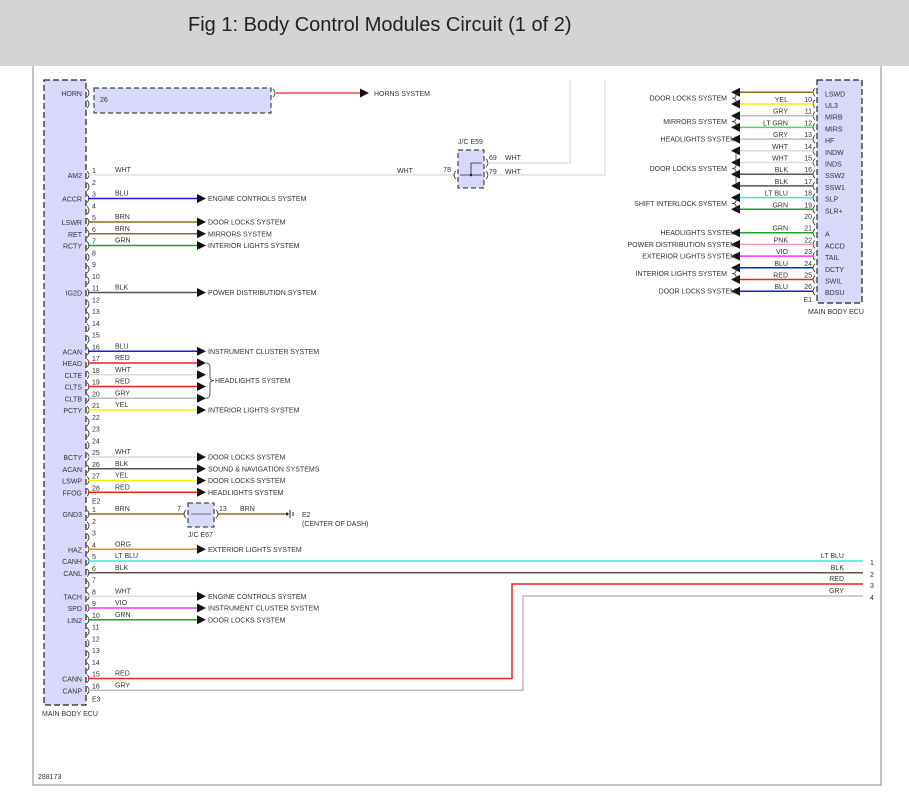  What do you see at coordinates (96, 477) in the screenshot?
I see `pin-number: 27` at bounding box center [96, 477].